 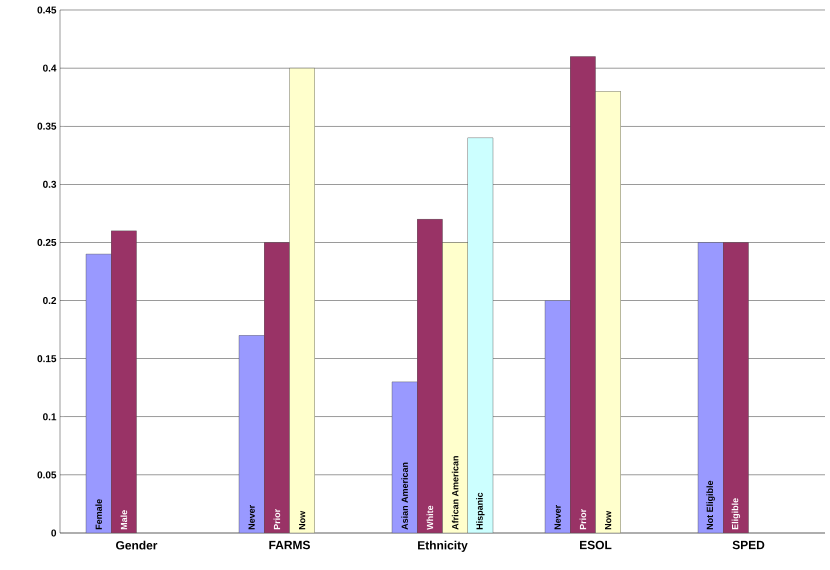 What do you see at coordinates (53, 533) in the screenshot?
I see `y-tick-label: 0` at bounding box center [53, 533].